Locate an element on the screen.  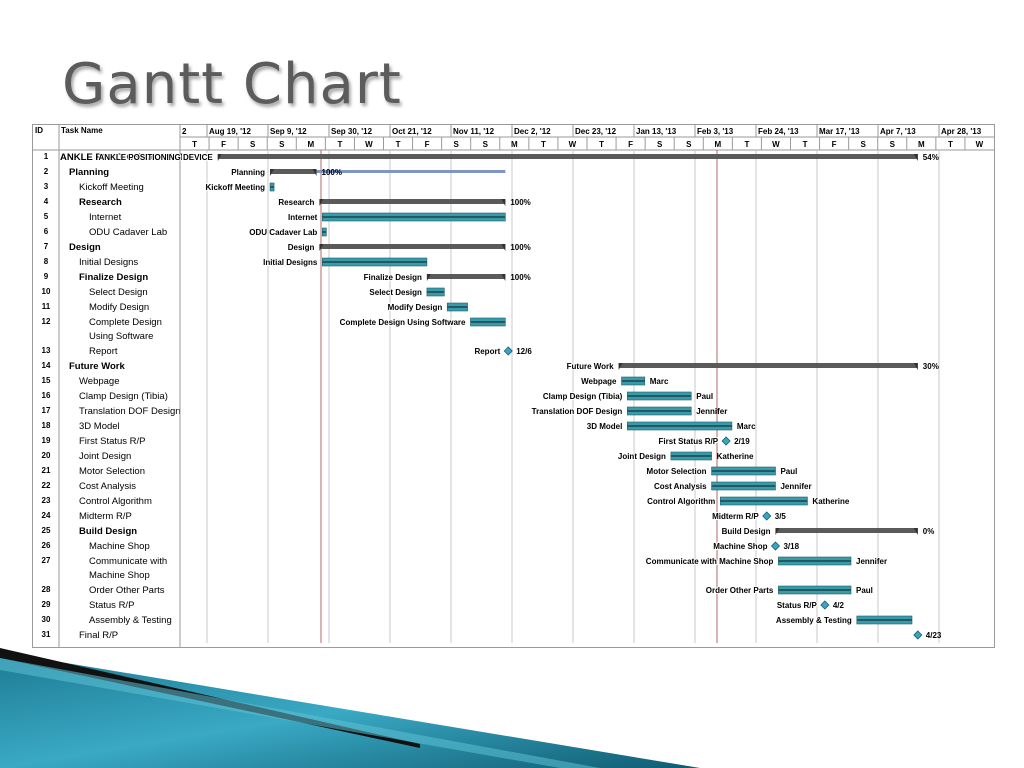
task-name: Select Design is located at coordinates (118, 292).